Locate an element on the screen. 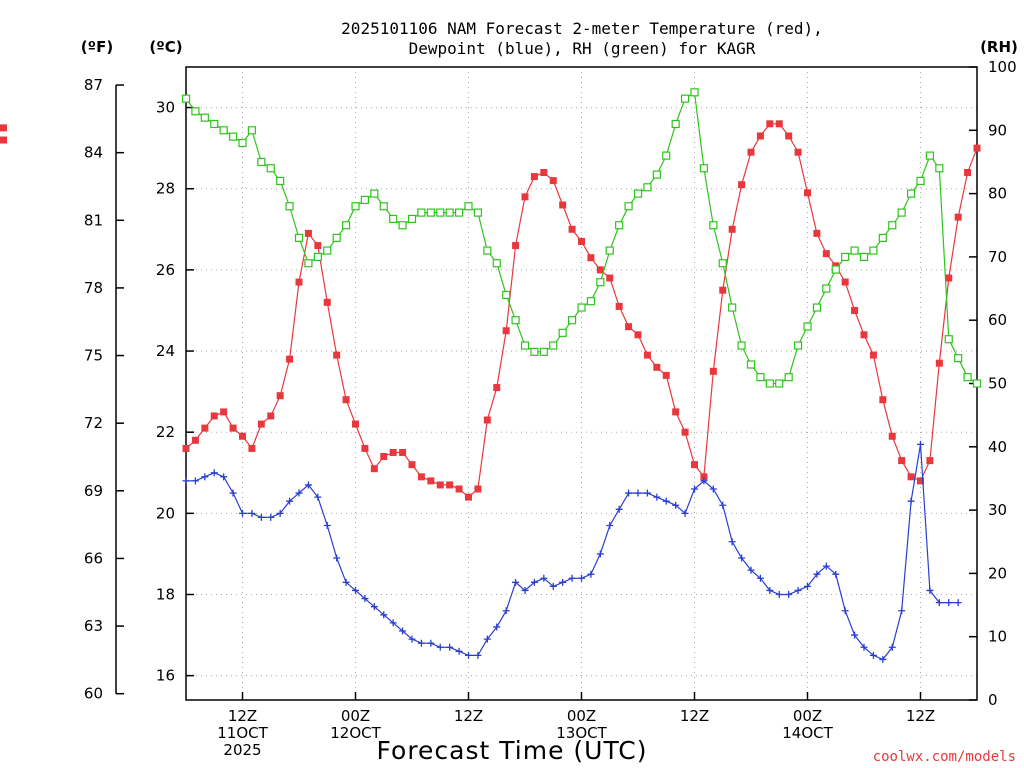  time-tick-label: 00Z is located at coordinates (807, 716).